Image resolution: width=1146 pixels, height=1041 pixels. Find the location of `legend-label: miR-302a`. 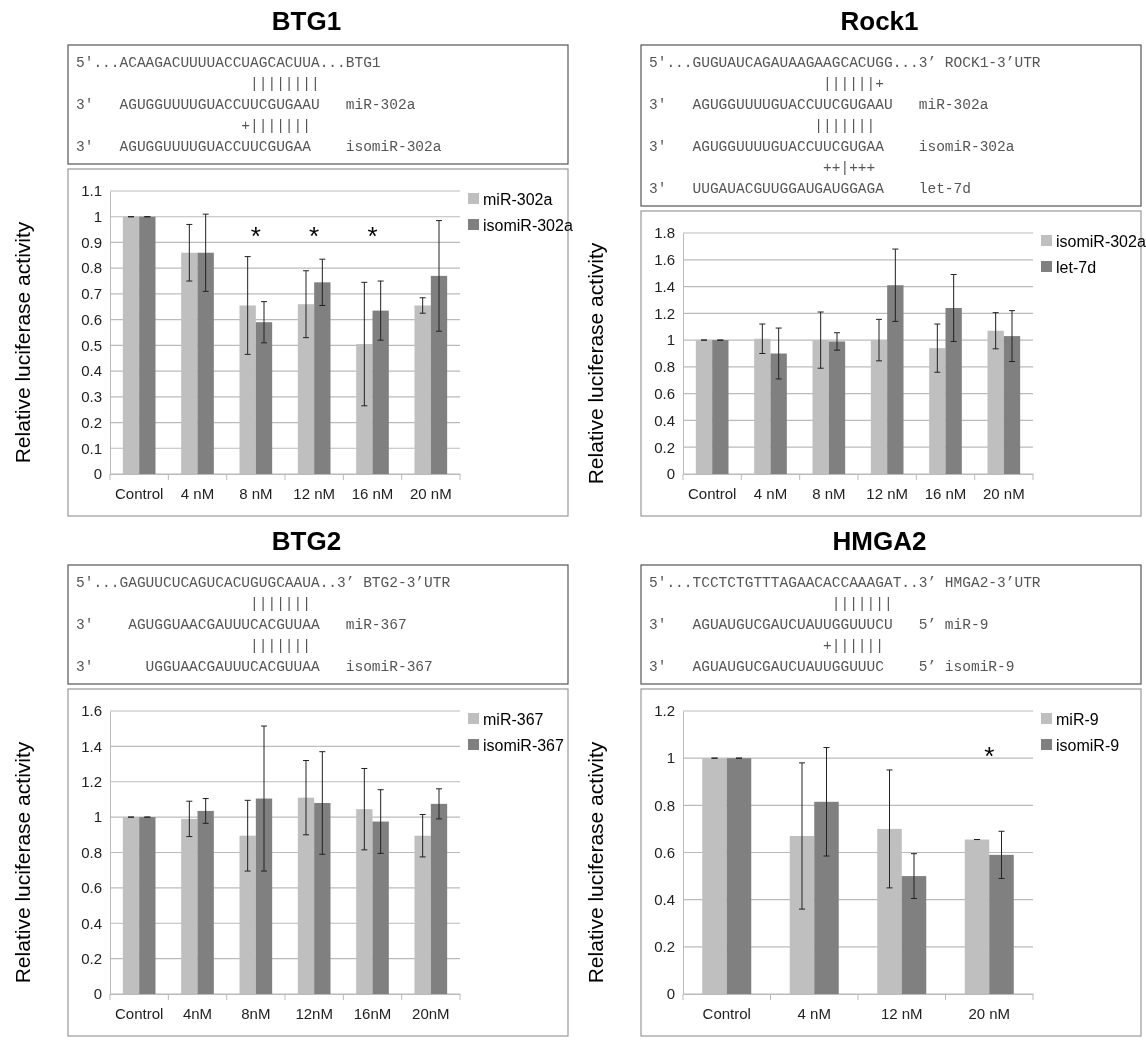

legend-label: miR-302a is located at coordinates (518, 199).